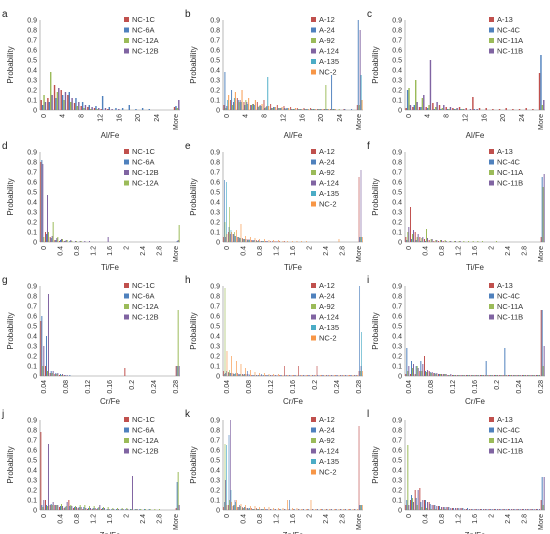  I want to click on x-tick-label: 4, so click(428, 116).